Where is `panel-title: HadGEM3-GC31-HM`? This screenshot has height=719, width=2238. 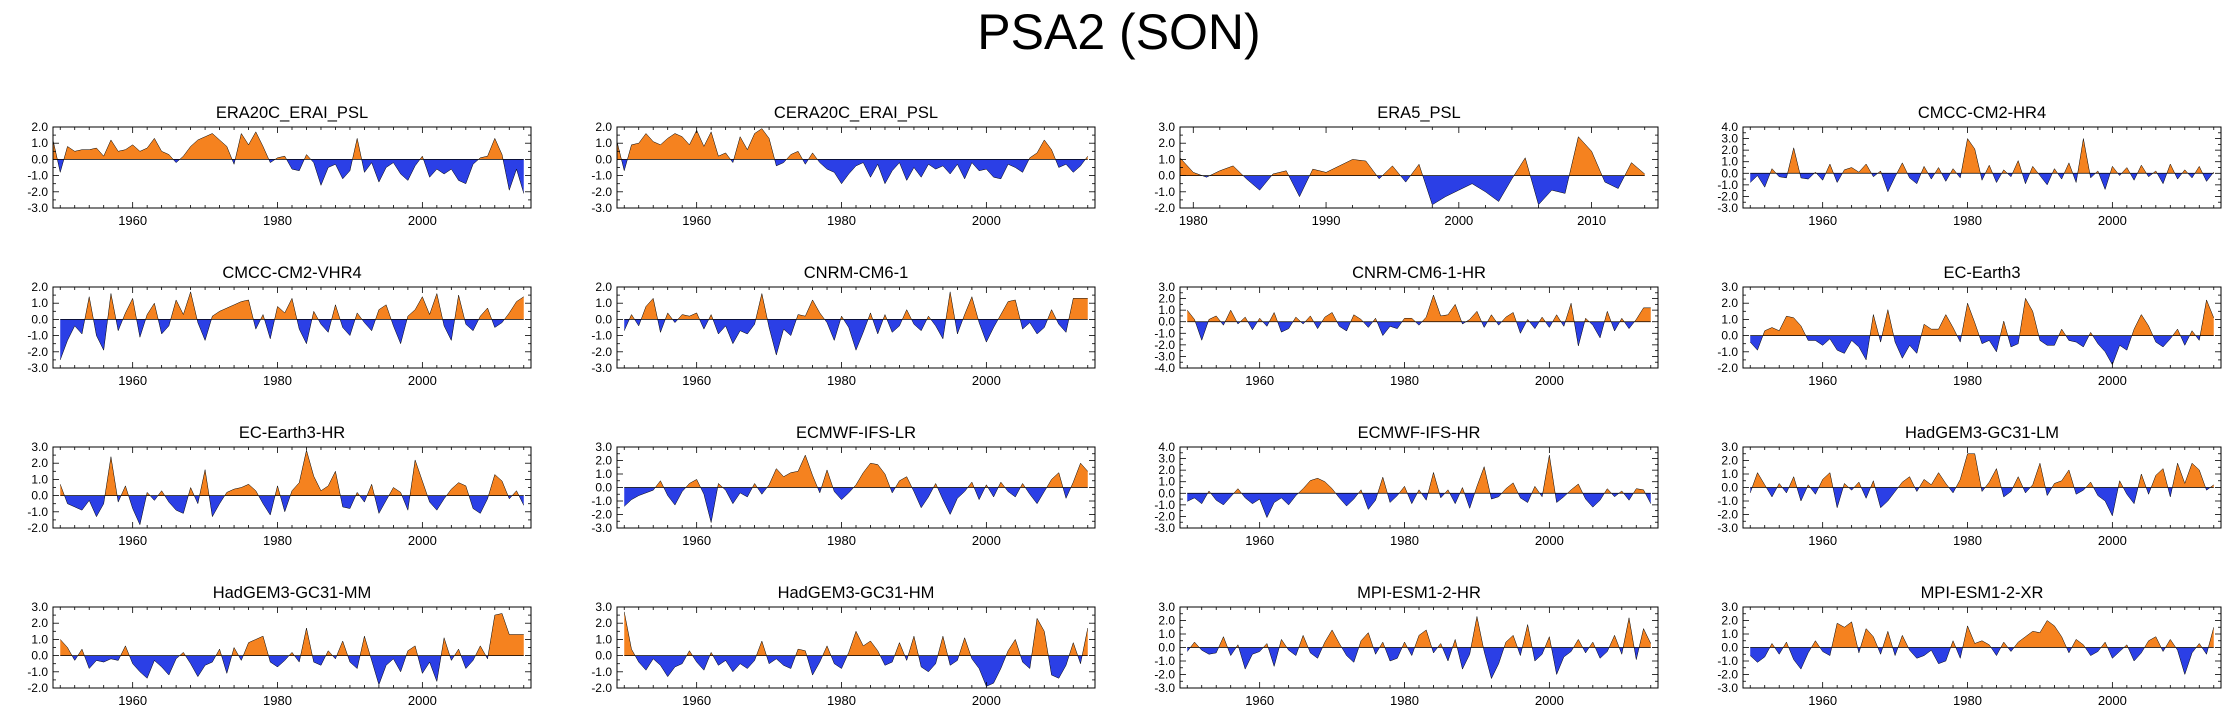
panel-title: HadGEM3-GC31-HM is located at coordinates (856, 593).